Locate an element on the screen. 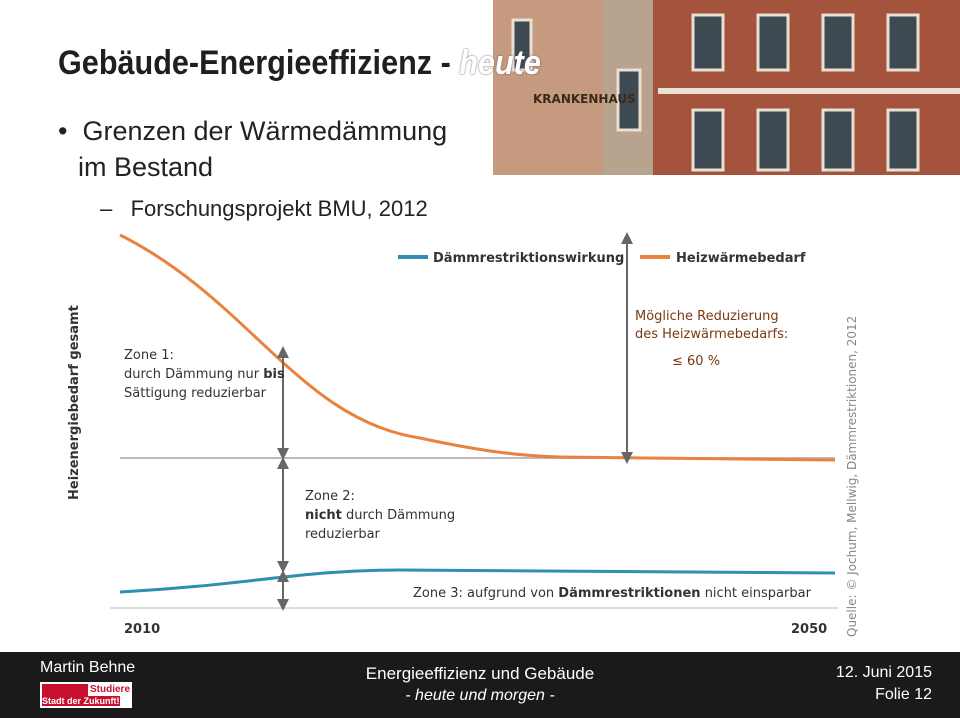 Image resolution: width=960 pixels, height=718 pixels. legend-label: Dämmrestriktionswirkung is located at coordinates (528, 258).